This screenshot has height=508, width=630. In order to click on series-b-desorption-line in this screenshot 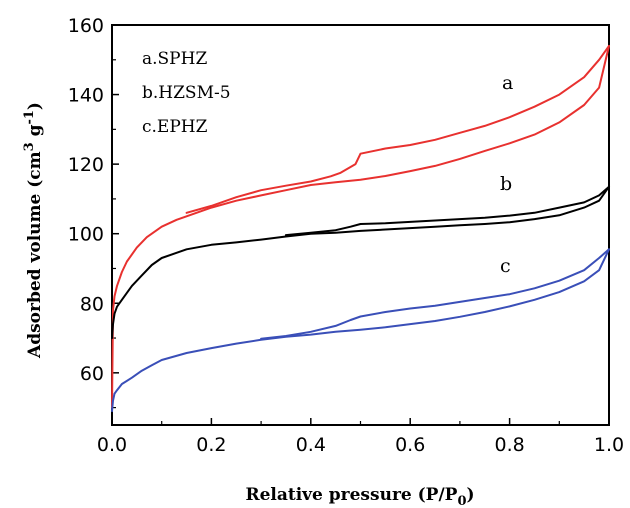, I will do `click(447, 211)`.